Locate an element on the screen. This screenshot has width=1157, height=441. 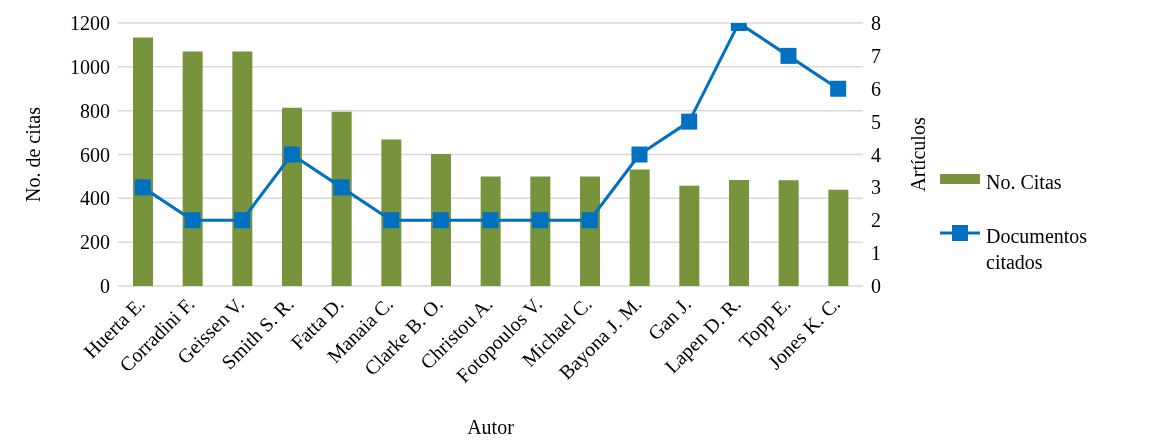
legend-label: Documentos citados is located at coordinates (1037, 249).